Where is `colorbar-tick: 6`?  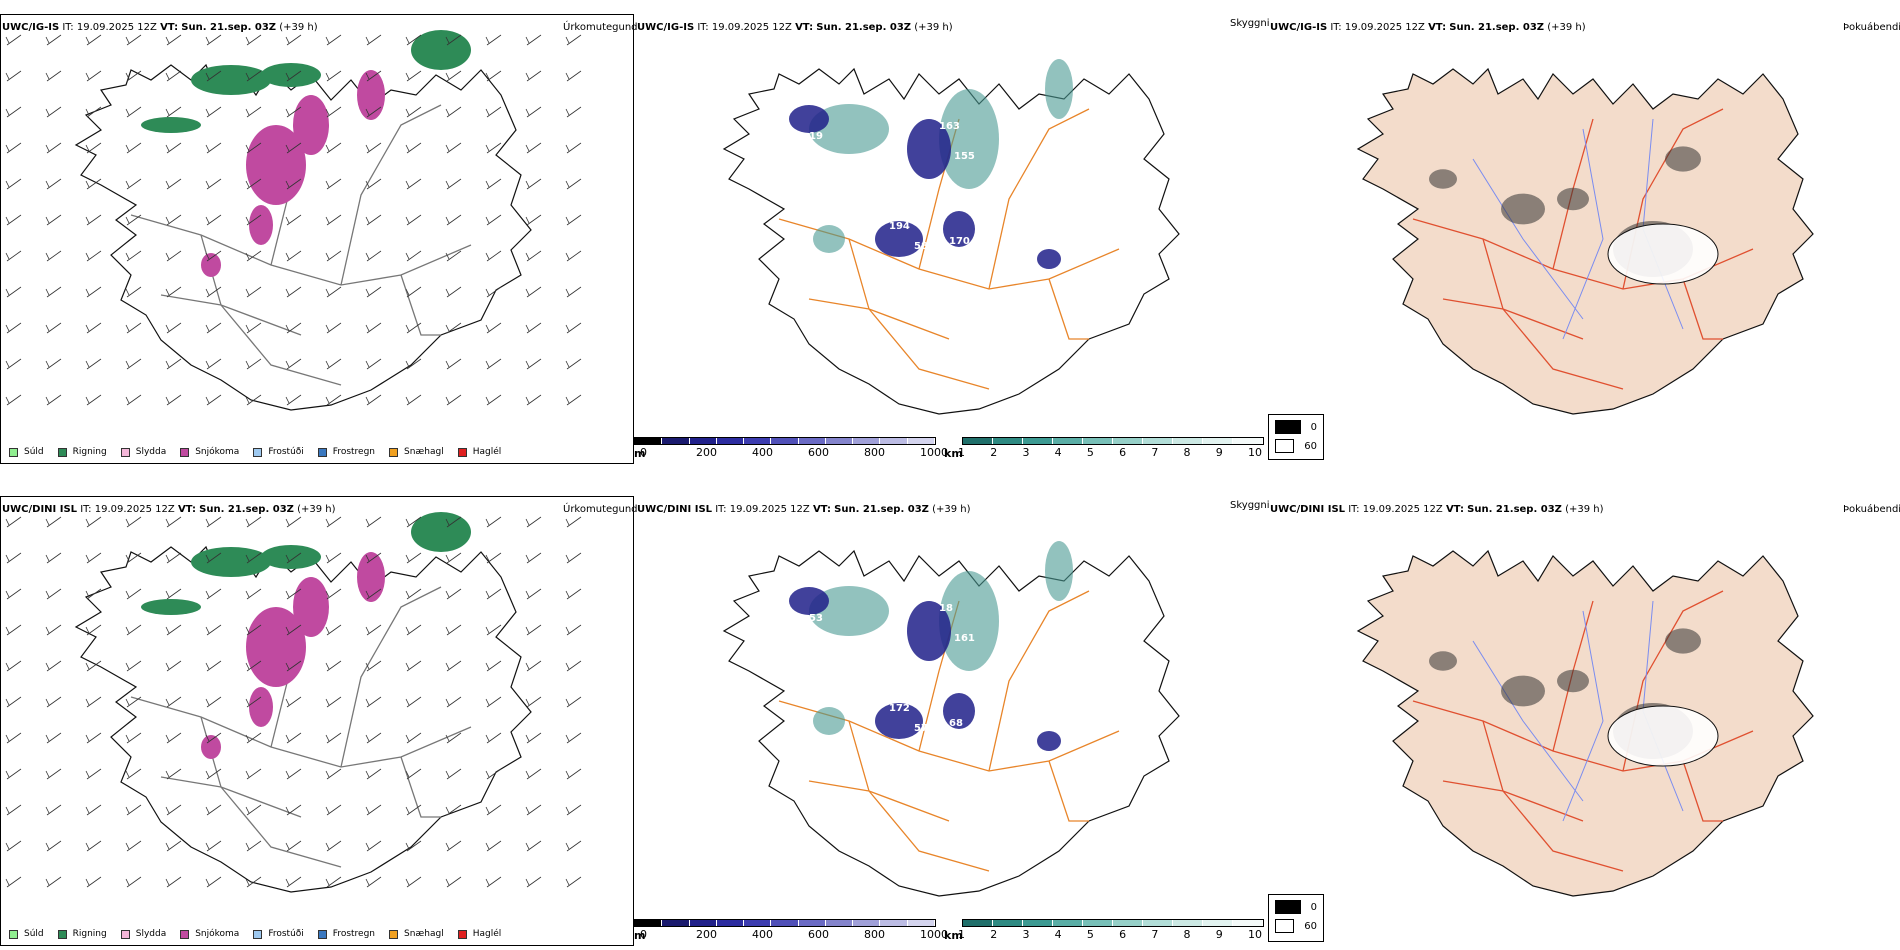
colorbar-tick: 6 is located at coordinates (1123, 934).